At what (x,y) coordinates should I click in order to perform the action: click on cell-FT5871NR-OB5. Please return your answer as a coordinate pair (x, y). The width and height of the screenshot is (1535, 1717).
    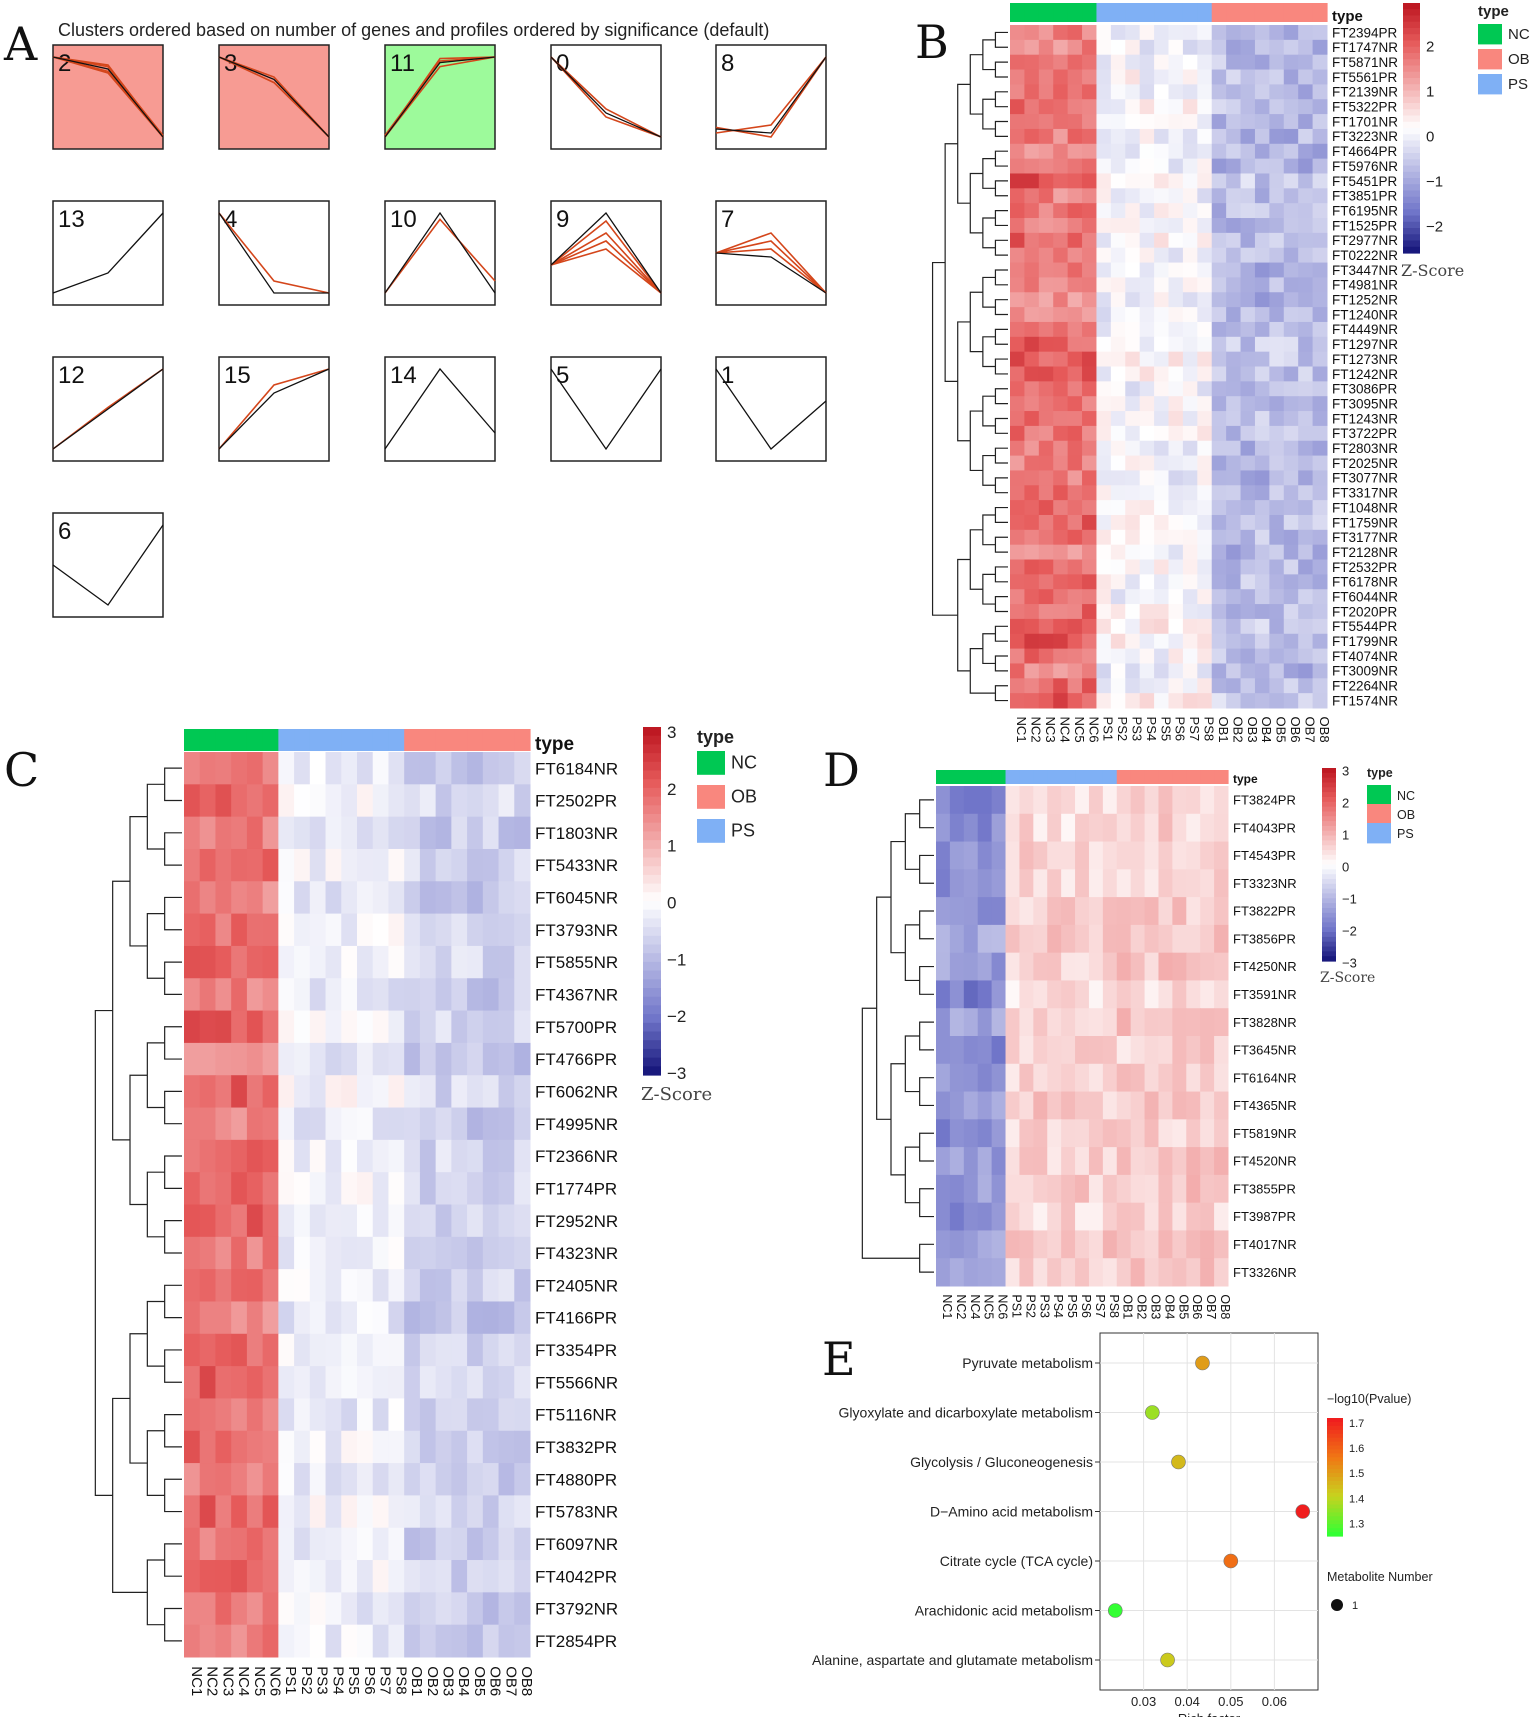
    Looking at the image, I should click on (1277, 62).